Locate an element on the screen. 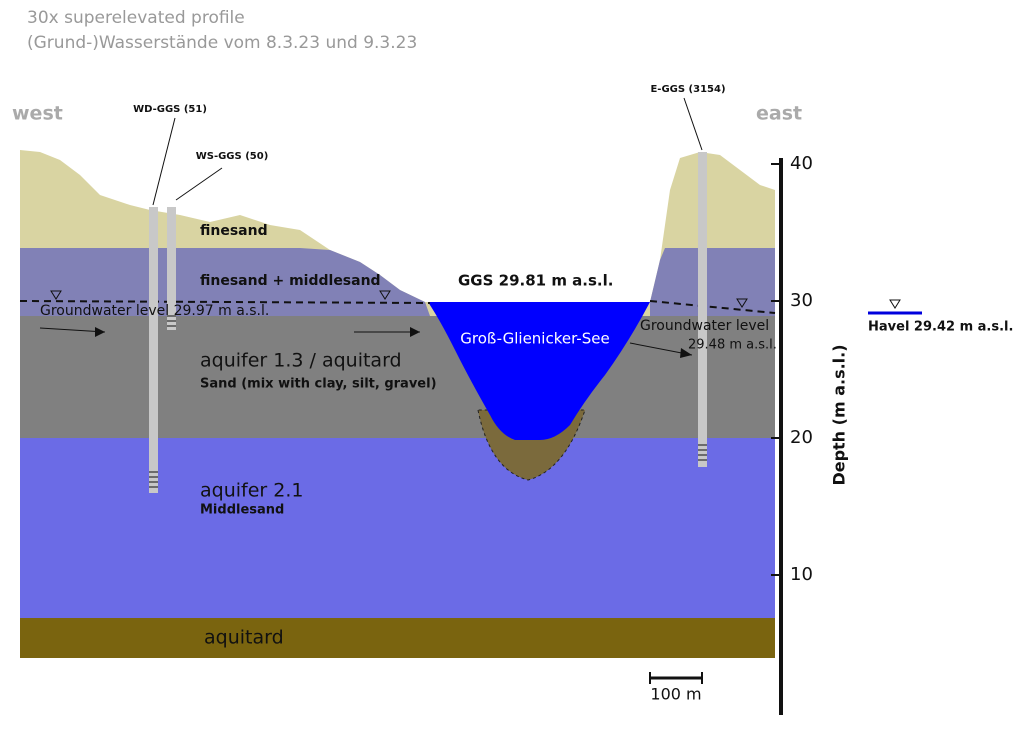  aquifer-1-3-layer is located at coordinates (397, 377).